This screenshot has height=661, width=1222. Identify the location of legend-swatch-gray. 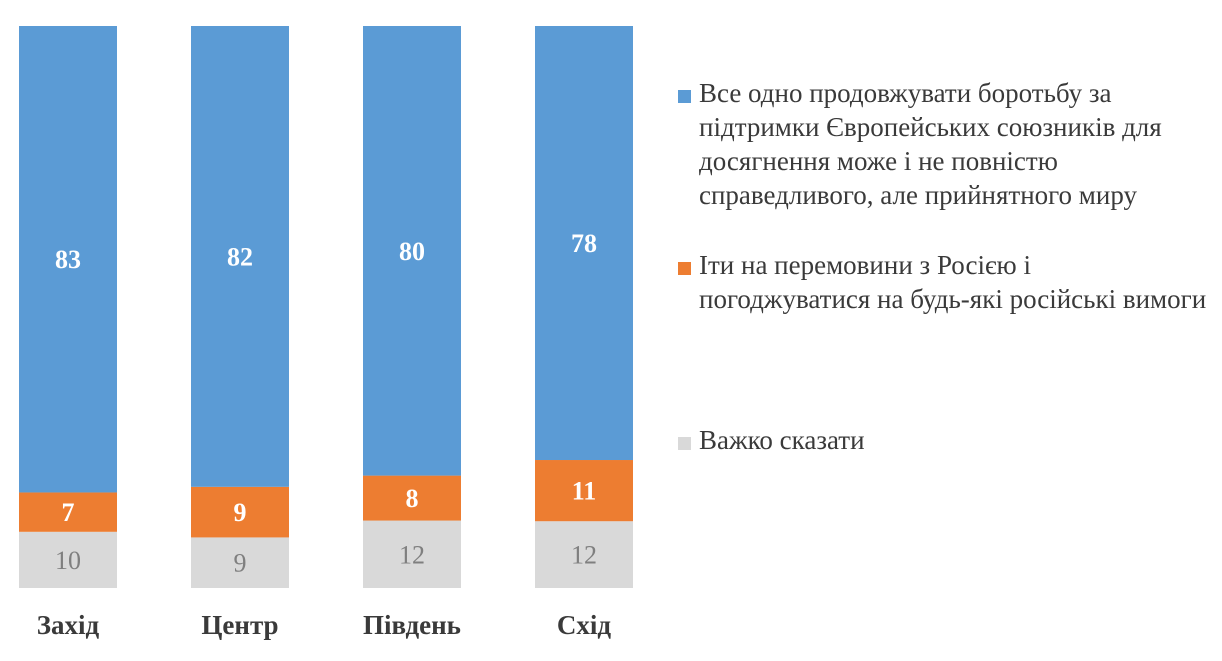
(684, 443).